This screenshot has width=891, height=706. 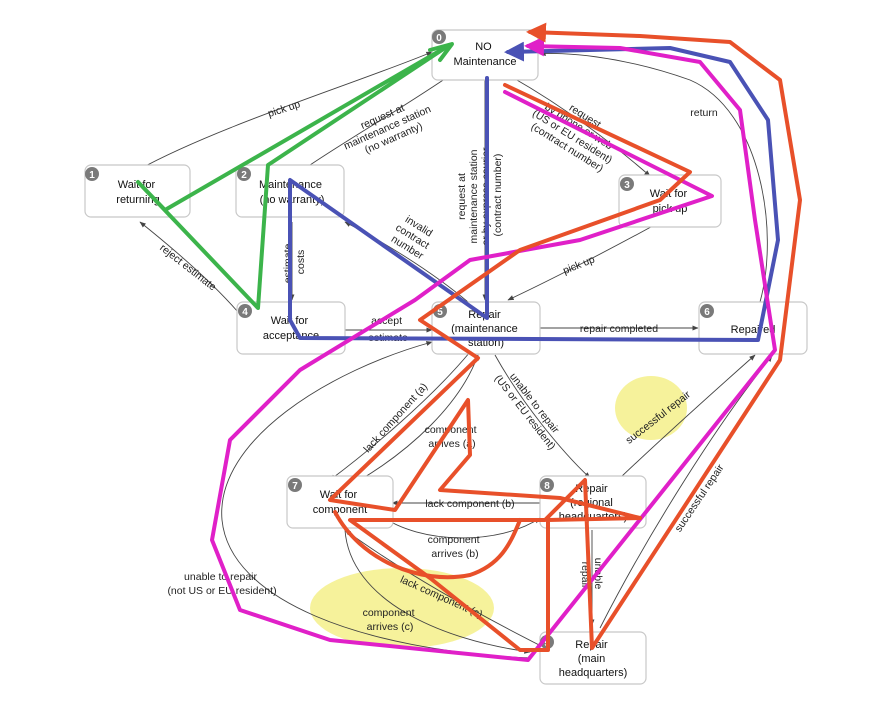 What do you see at coordinates (619, 329) in the screenshot?
I see `edge-label-repair-completed: repair completed` at bounding box center [619, 329].